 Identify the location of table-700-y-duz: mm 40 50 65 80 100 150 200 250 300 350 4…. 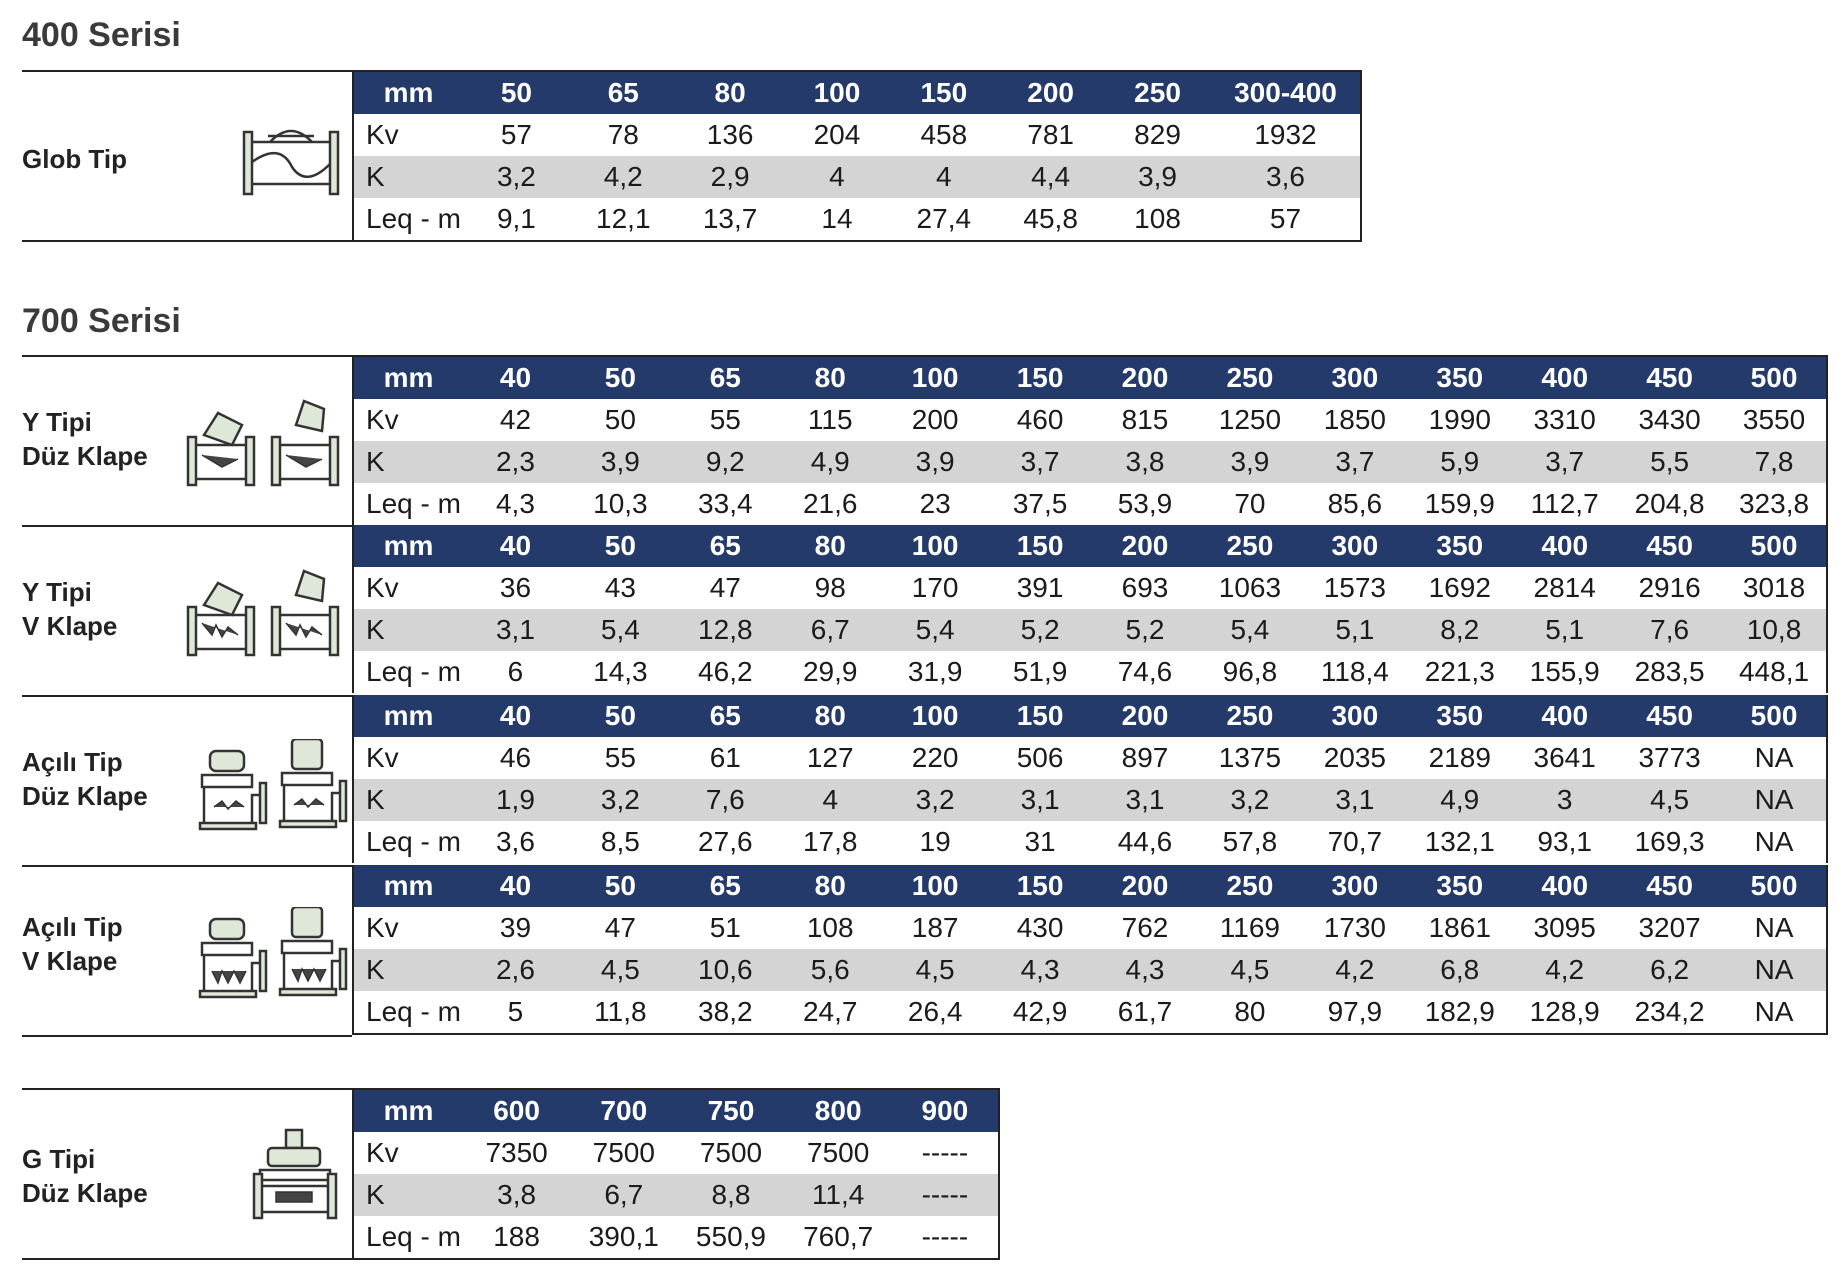
(1090, 440).